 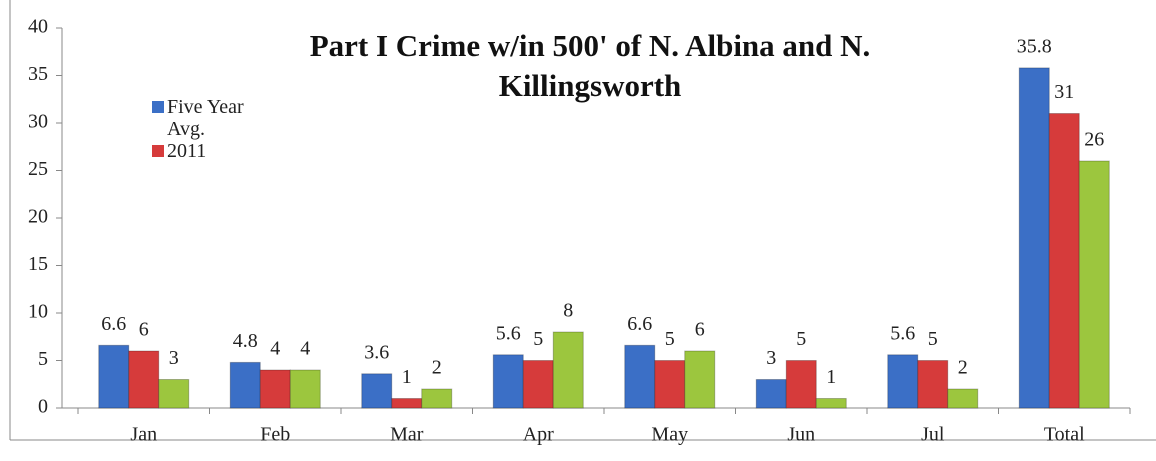 I want to click on y-tick-label: 15, so click(x=38, y=264).